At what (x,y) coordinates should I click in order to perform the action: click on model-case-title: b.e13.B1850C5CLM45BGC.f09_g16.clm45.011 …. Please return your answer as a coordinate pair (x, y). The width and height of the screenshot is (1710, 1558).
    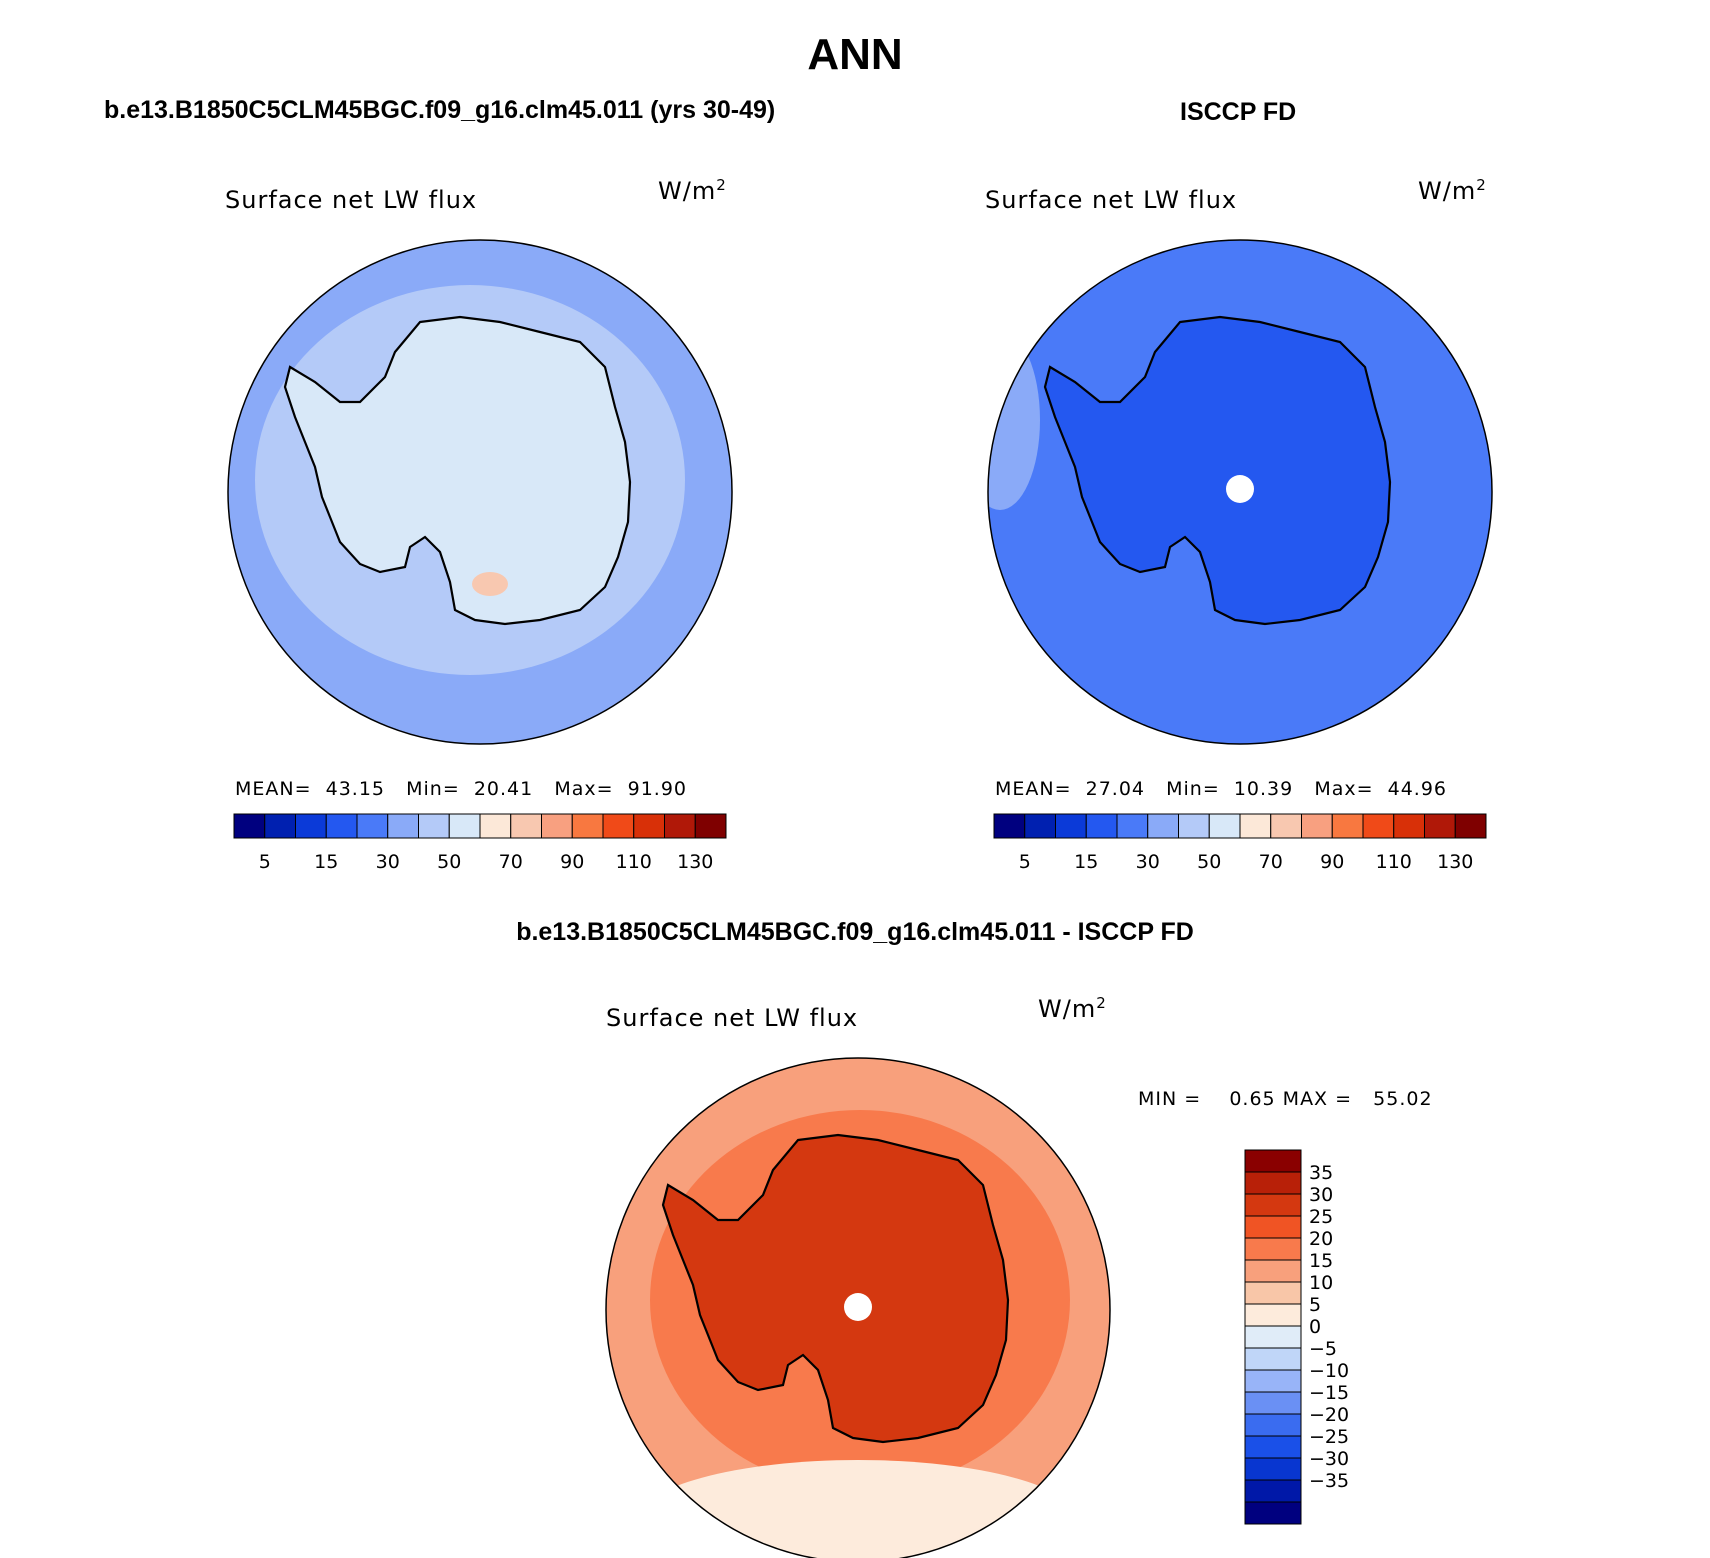
    Looking at the image, I should click on (440, 110).